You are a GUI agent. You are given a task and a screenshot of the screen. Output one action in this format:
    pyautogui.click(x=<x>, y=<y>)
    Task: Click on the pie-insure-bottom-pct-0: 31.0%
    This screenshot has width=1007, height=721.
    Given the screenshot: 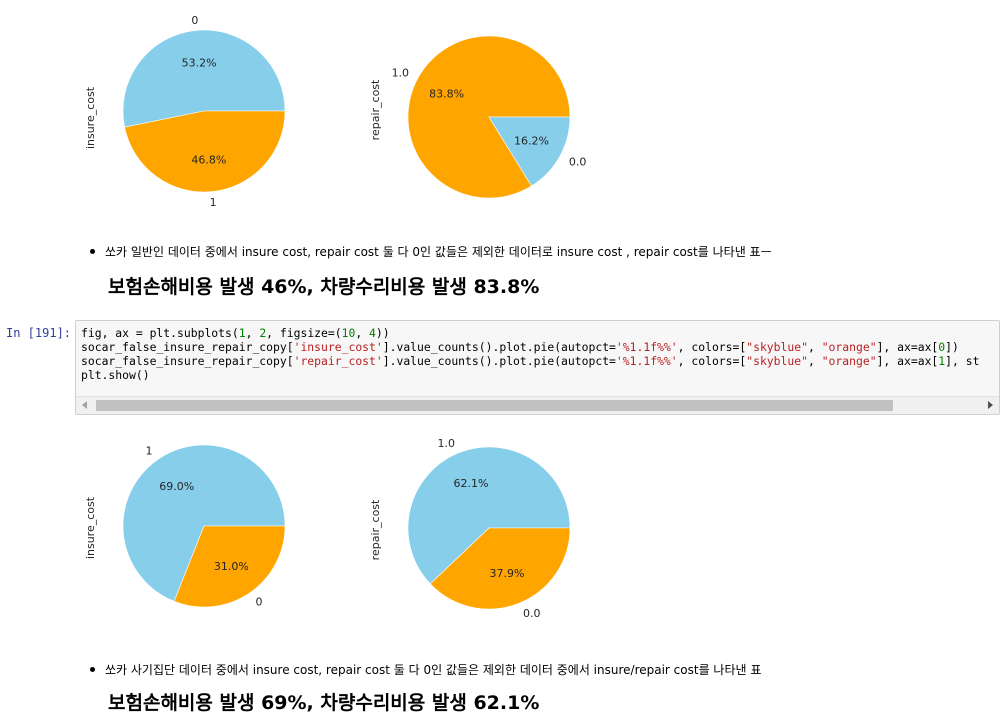 What is the action you would take?
    pyautogui.click(x=231, y=566)
    